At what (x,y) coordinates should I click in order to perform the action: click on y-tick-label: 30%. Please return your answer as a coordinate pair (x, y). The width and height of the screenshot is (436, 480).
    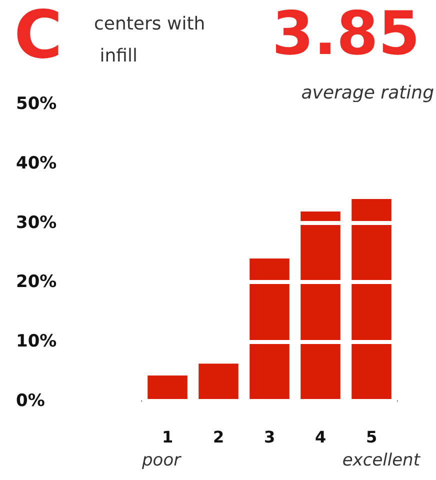
    Looking at the image, I should click on (36, 222).